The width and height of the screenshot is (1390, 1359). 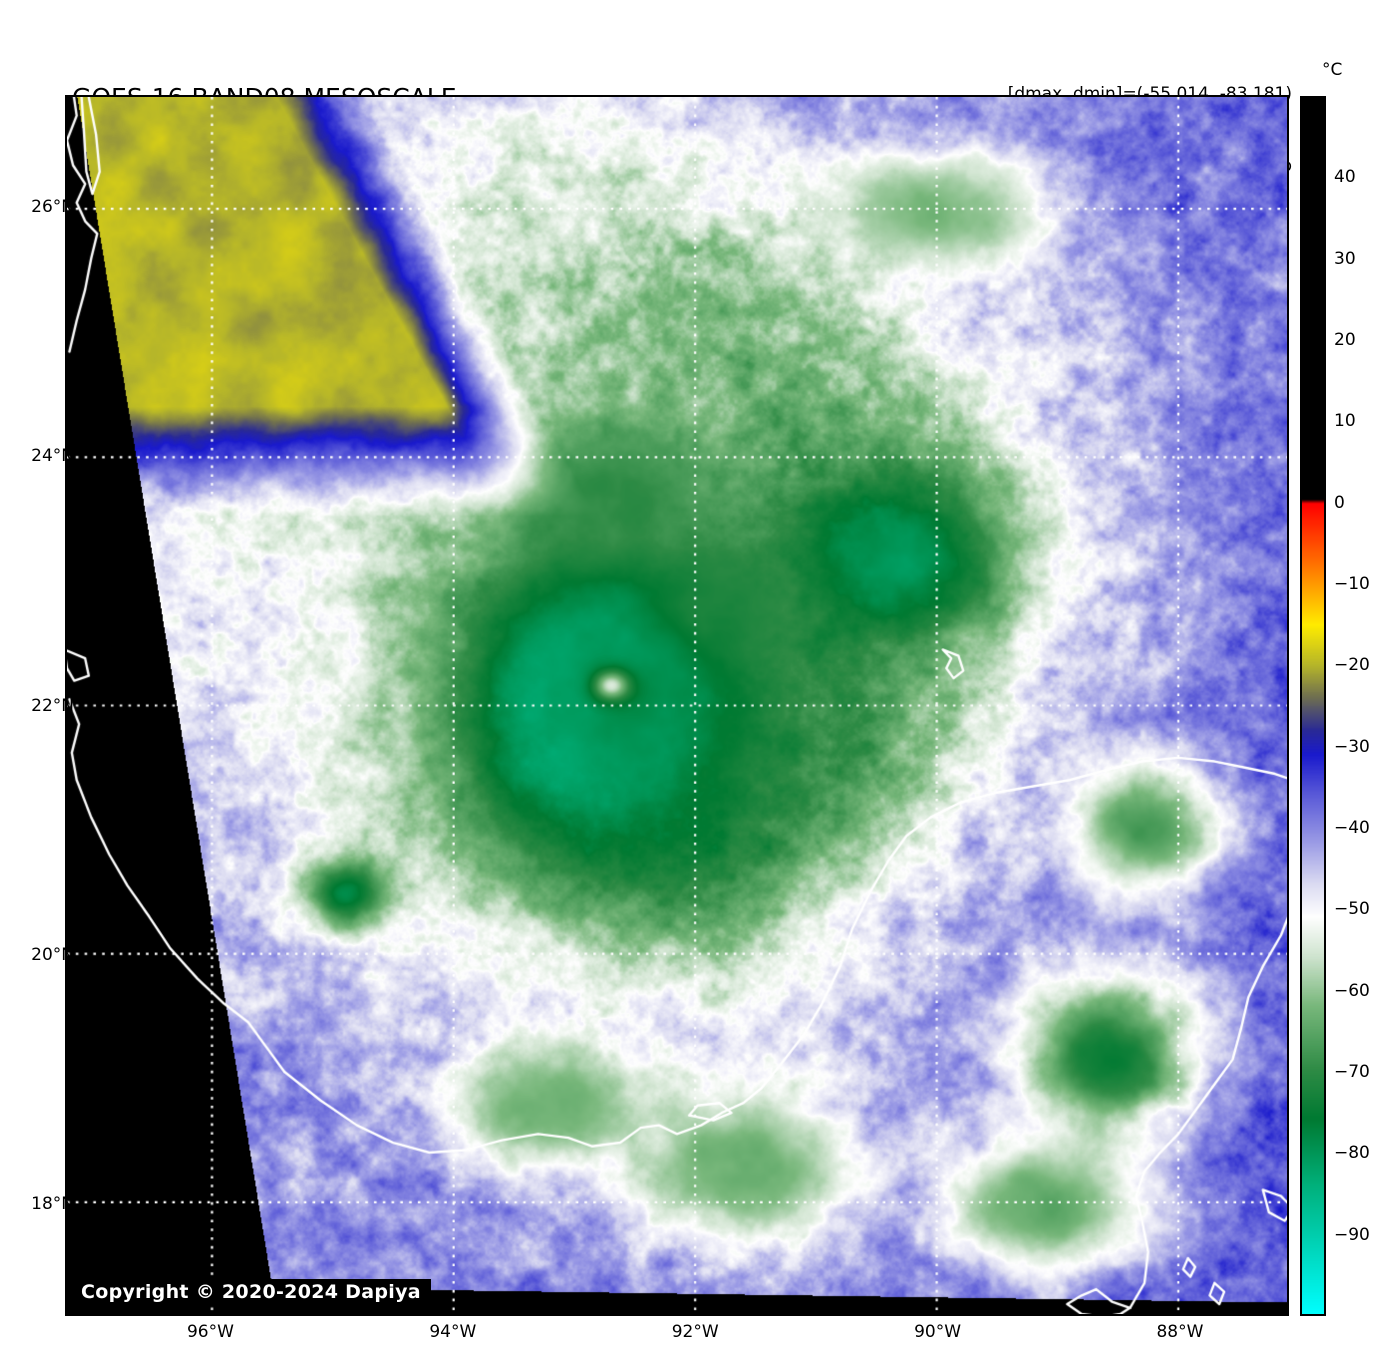 What do you see at coordinates (254, 1292) in the screenshot?
I see `copyright-notice: Copyright © 2020-2024 Dapiya` at bounding box center [254, 1292].